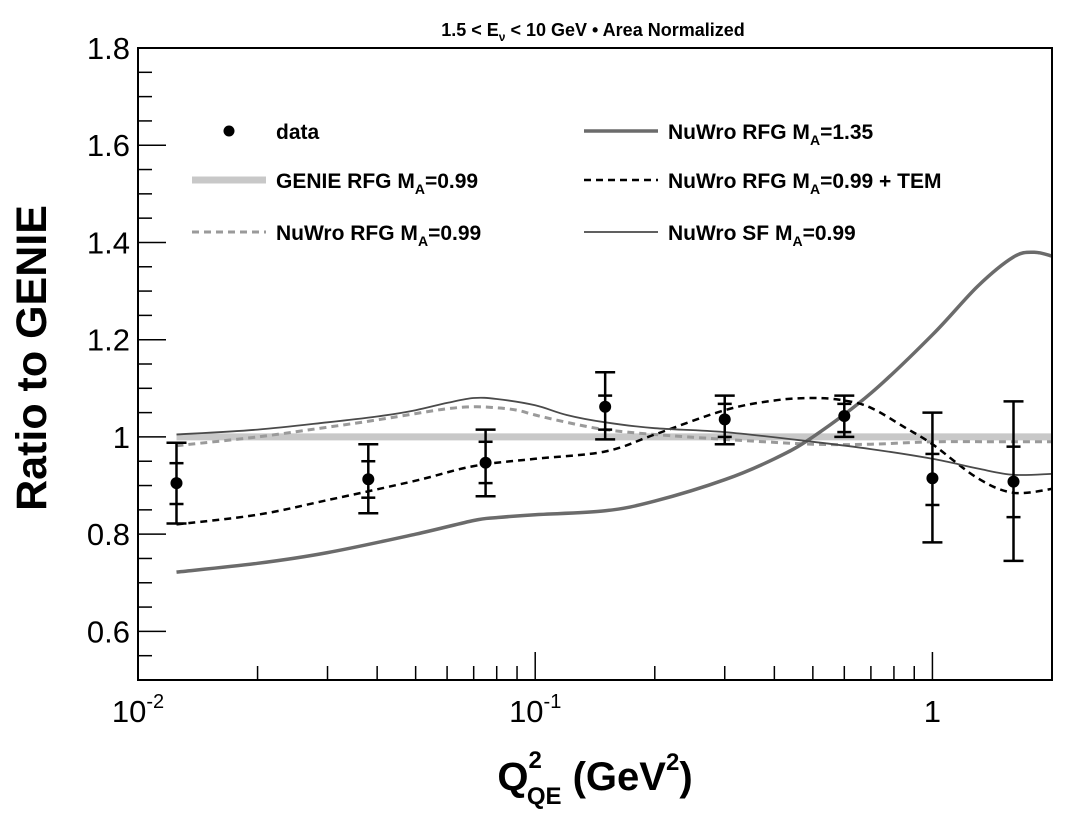  I want to click on y-tick-label: 0.6, so click(108, 631).